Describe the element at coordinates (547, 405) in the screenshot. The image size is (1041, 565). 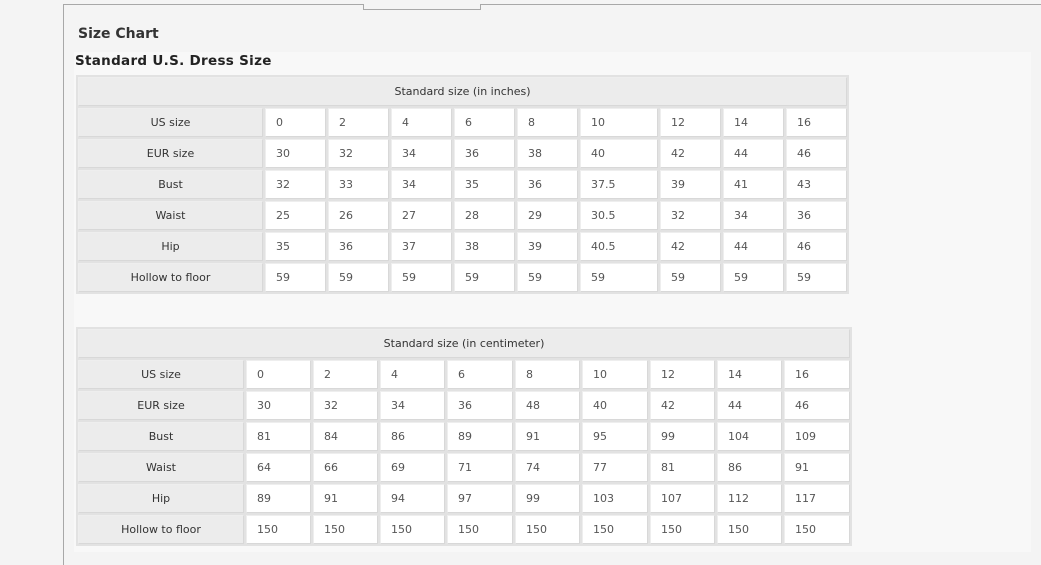
I see `table-cell: 48` at that location.